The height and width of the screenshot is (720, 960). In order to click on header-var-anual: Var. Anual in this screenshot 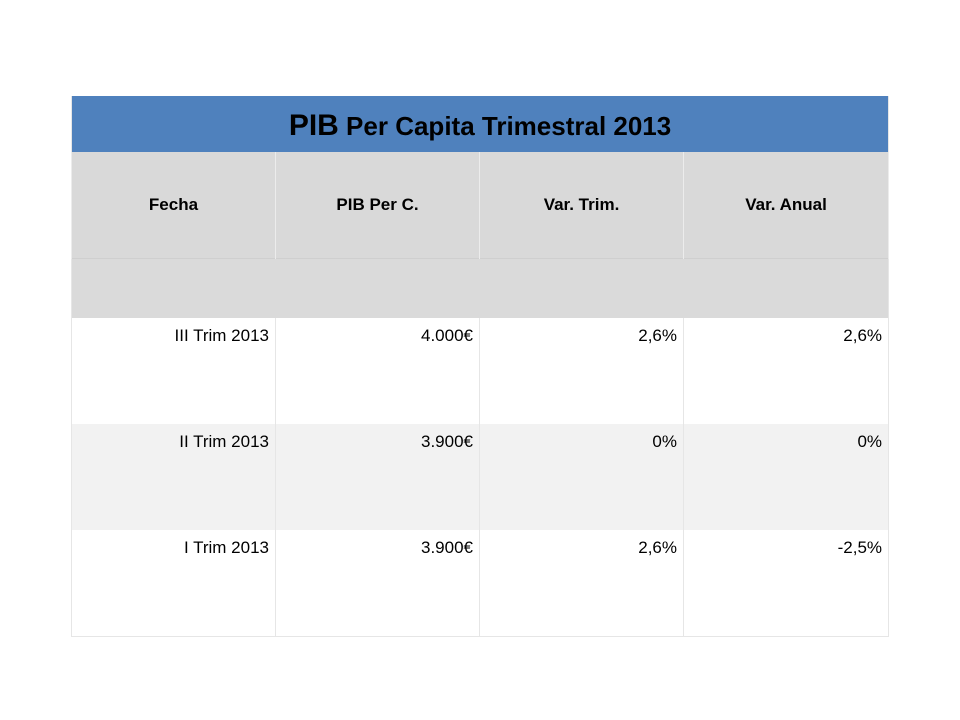, I will do `click(786, 205)`.